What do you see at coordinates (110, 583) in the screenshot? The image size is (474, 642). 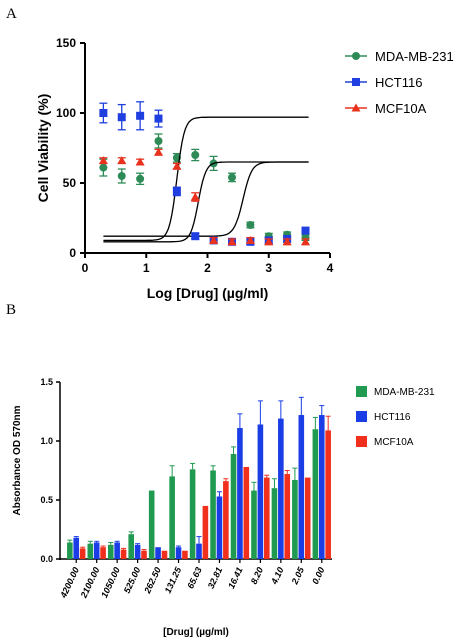 I see `x-tick-label: 1050.00` at bounding box center [110, 583].